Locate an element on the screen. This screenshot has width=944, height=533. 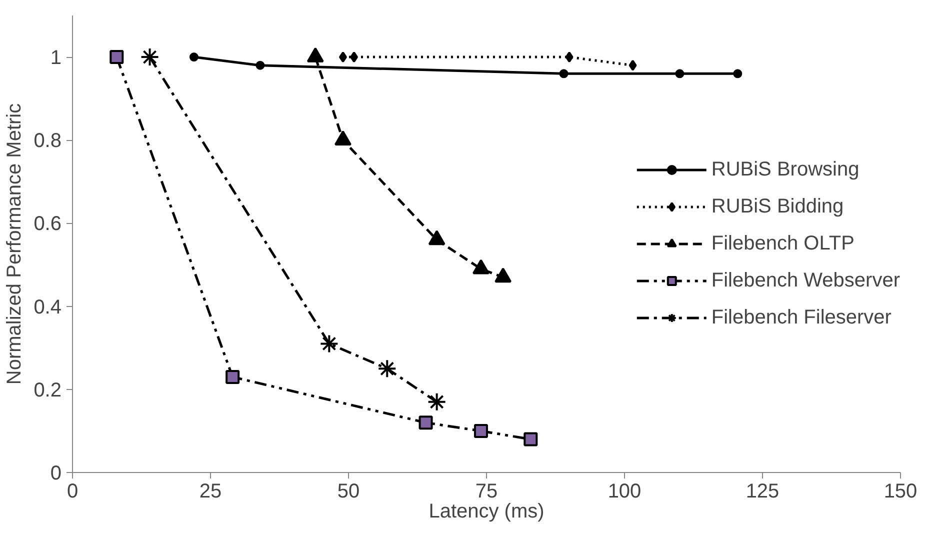
x-tick-label: 0 is located at coordinates (72, 491).